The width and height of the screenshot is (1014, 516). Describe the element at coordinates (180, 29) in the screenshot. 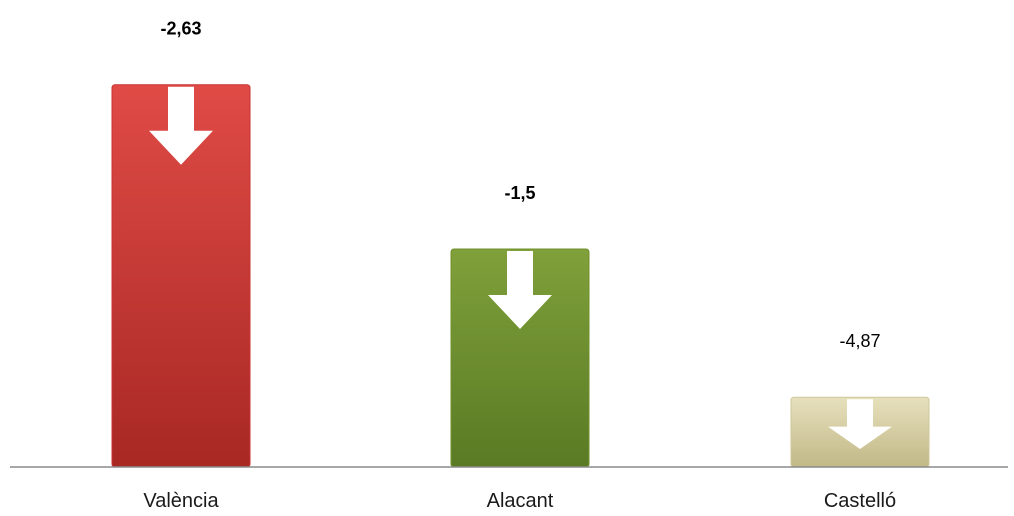

I see `data-label-1: -2,63` at that location.